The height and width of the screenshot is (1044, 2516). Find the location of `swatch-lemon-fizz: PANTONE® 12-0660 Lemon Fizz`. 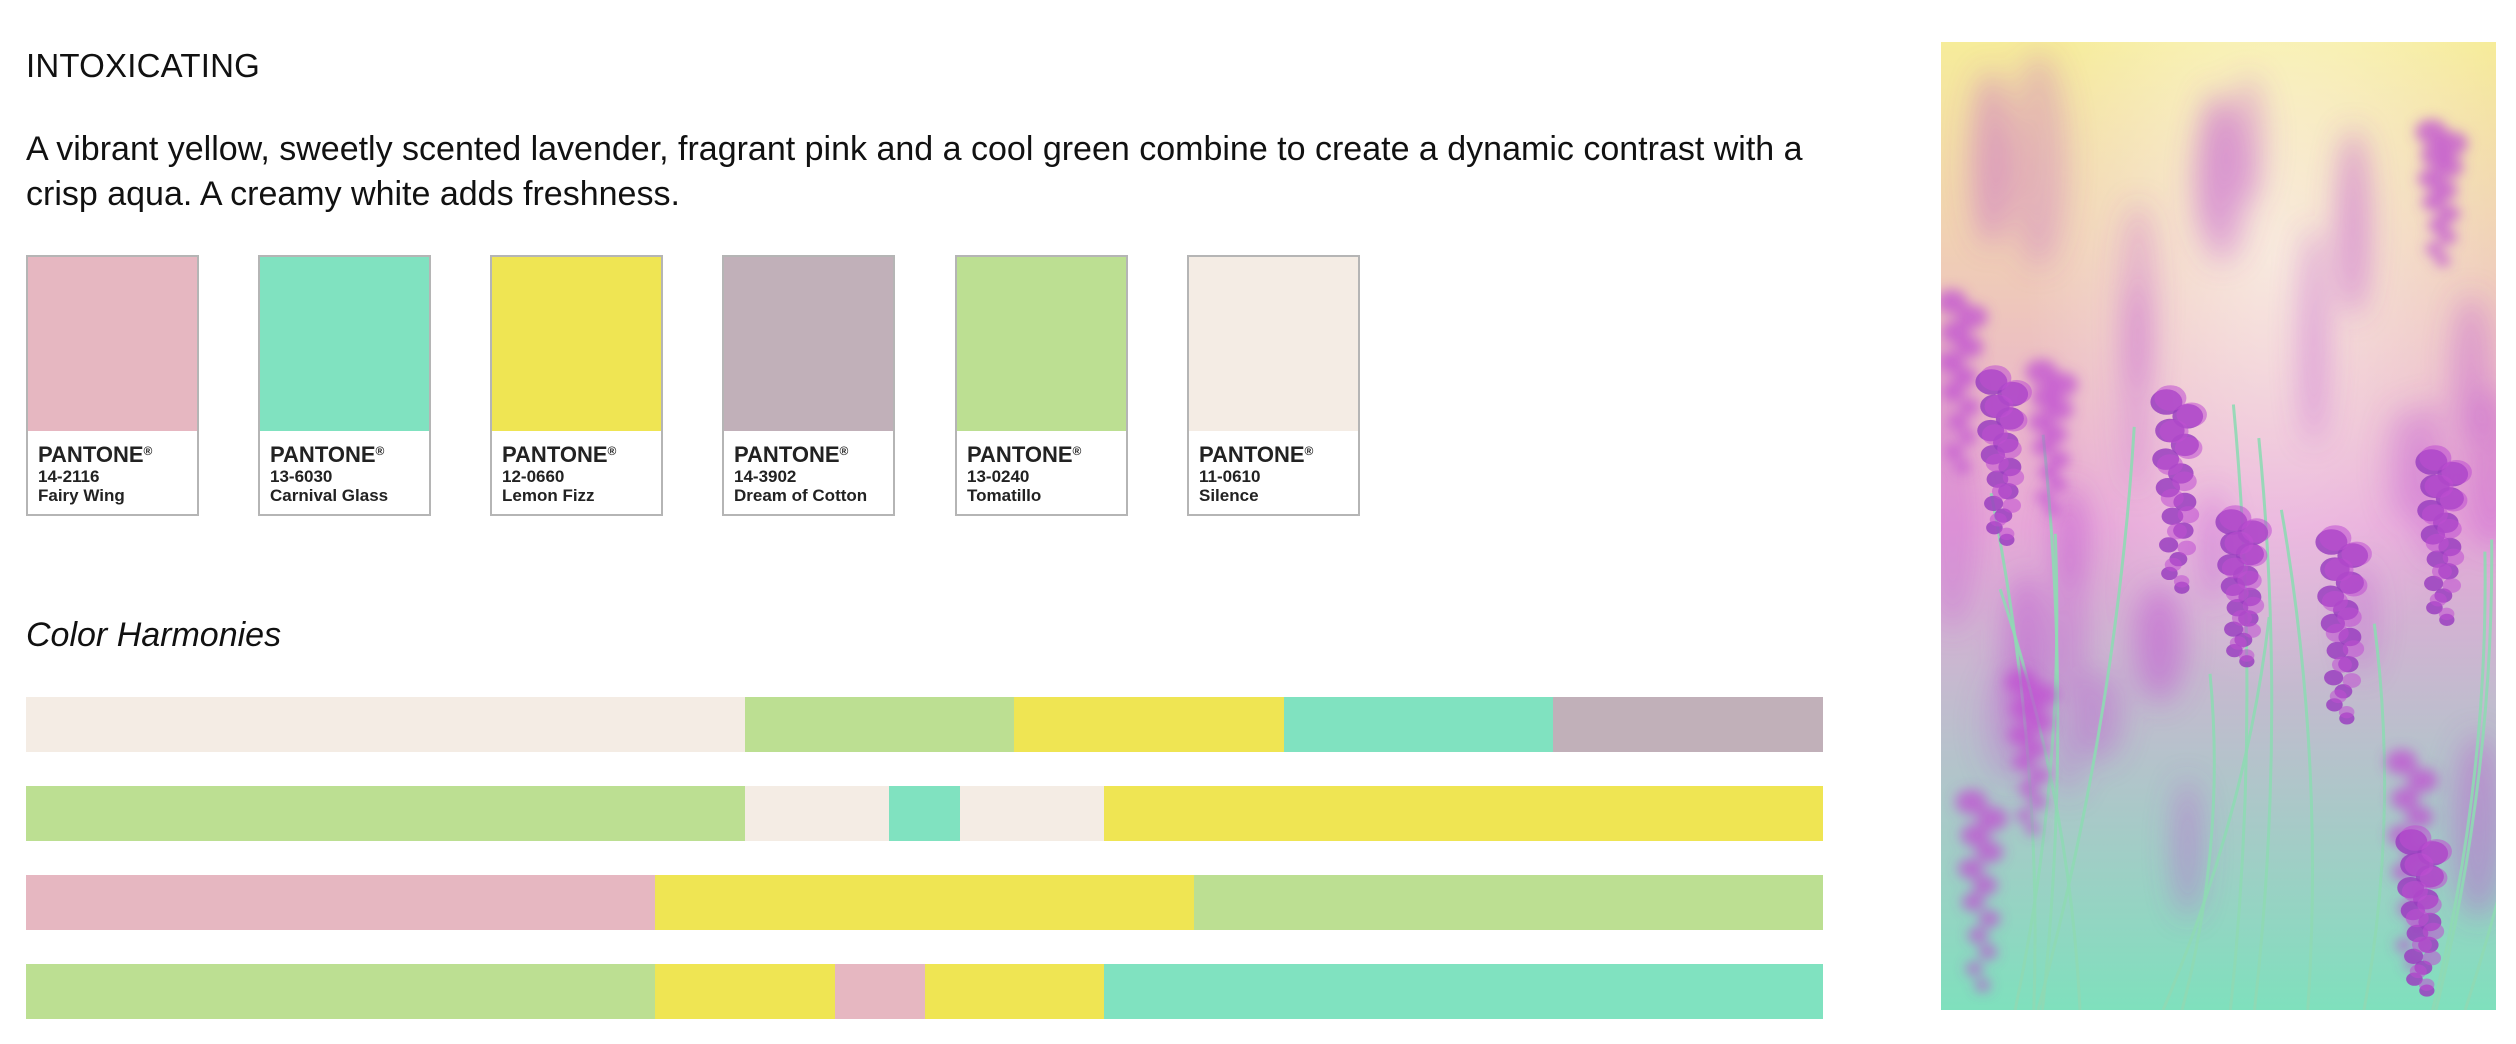

swatch-lemon-fizz: PANTONE® 12-0660 Lemon Fizz is located at coordinates (576, 385).